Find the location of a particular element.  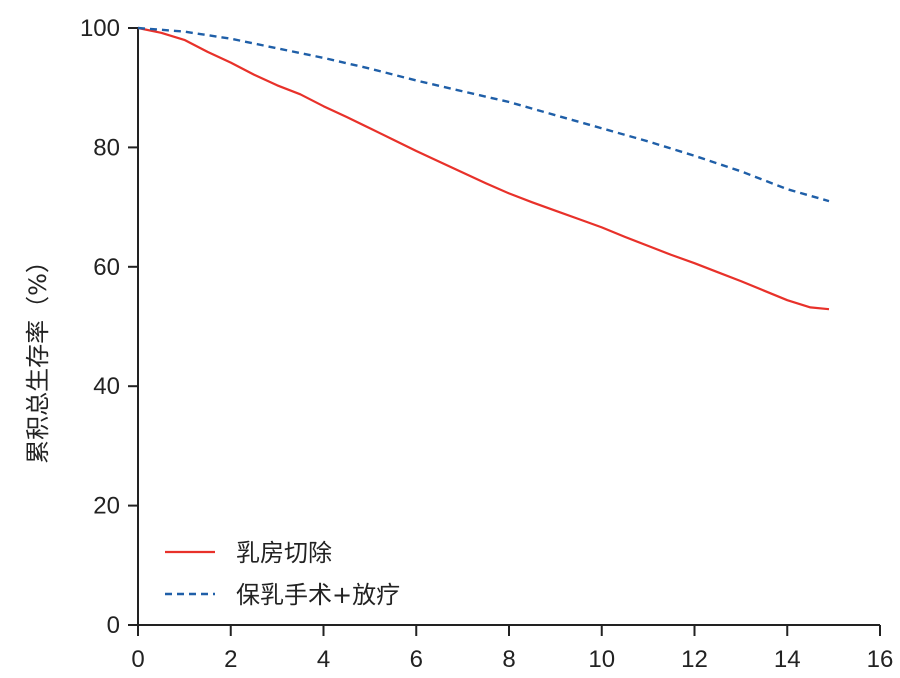

legend-label-1: 乳房切除 is located at coordinates (284, 553).